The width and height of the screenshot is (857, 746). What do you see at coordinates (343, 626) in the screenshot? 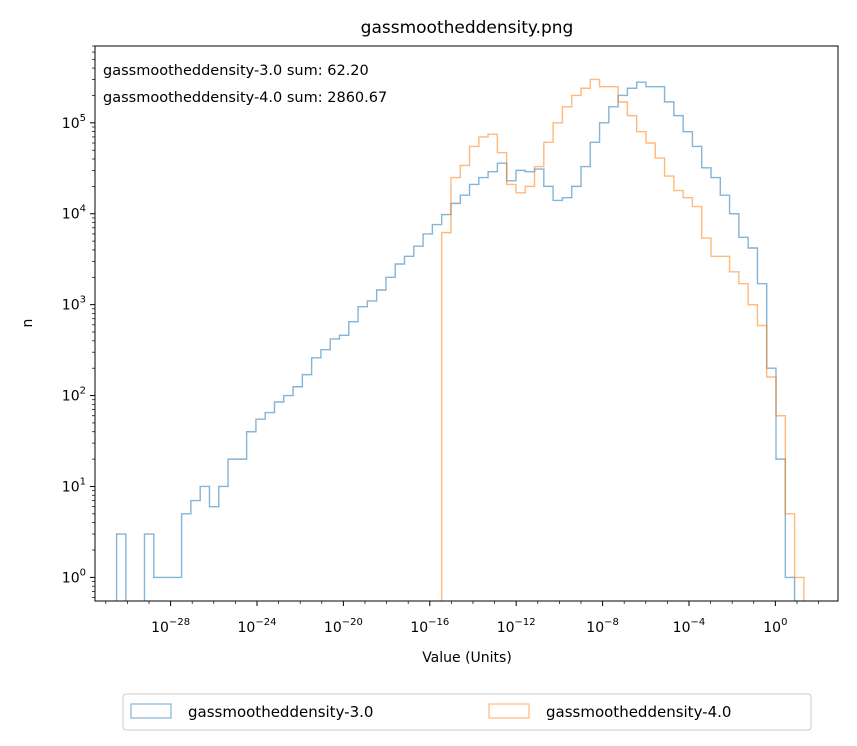
I see `x-tick-label: 10⁻²⁰` at bounding box center [343, 626].